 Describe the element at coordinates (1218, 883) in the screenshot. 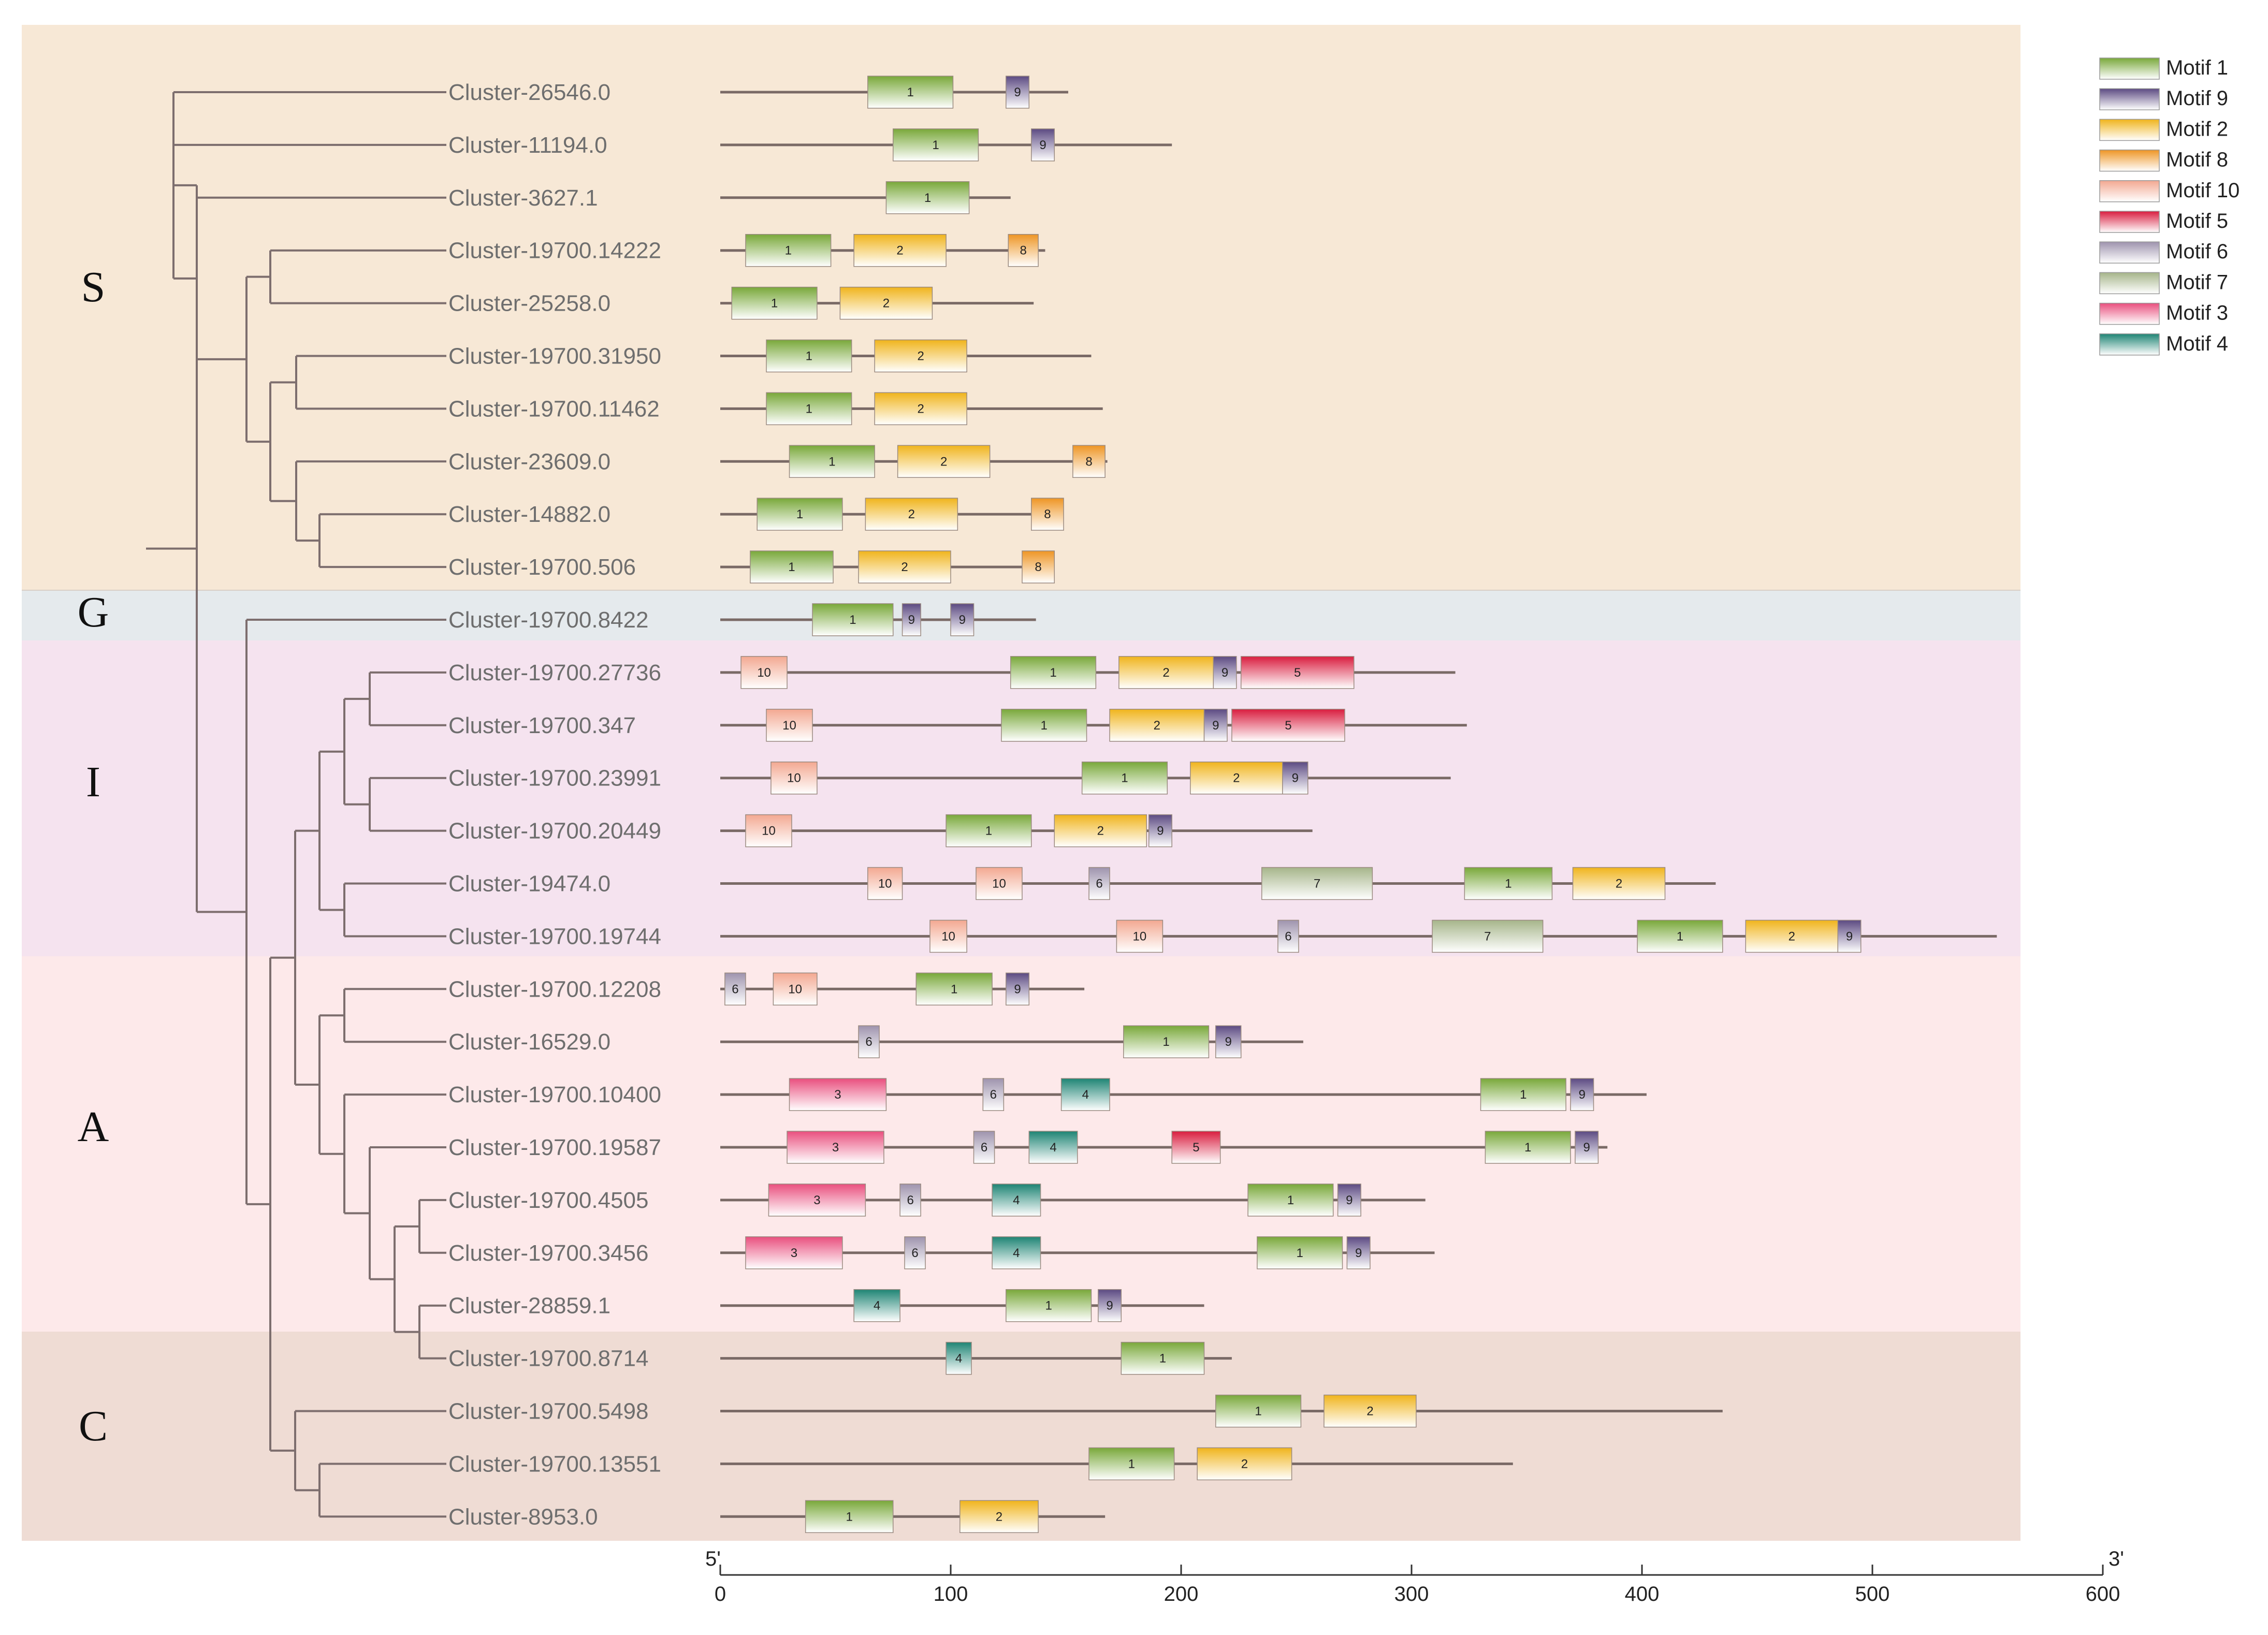

I see `gene-structure: 10 10 6 7 1 2` at that location.